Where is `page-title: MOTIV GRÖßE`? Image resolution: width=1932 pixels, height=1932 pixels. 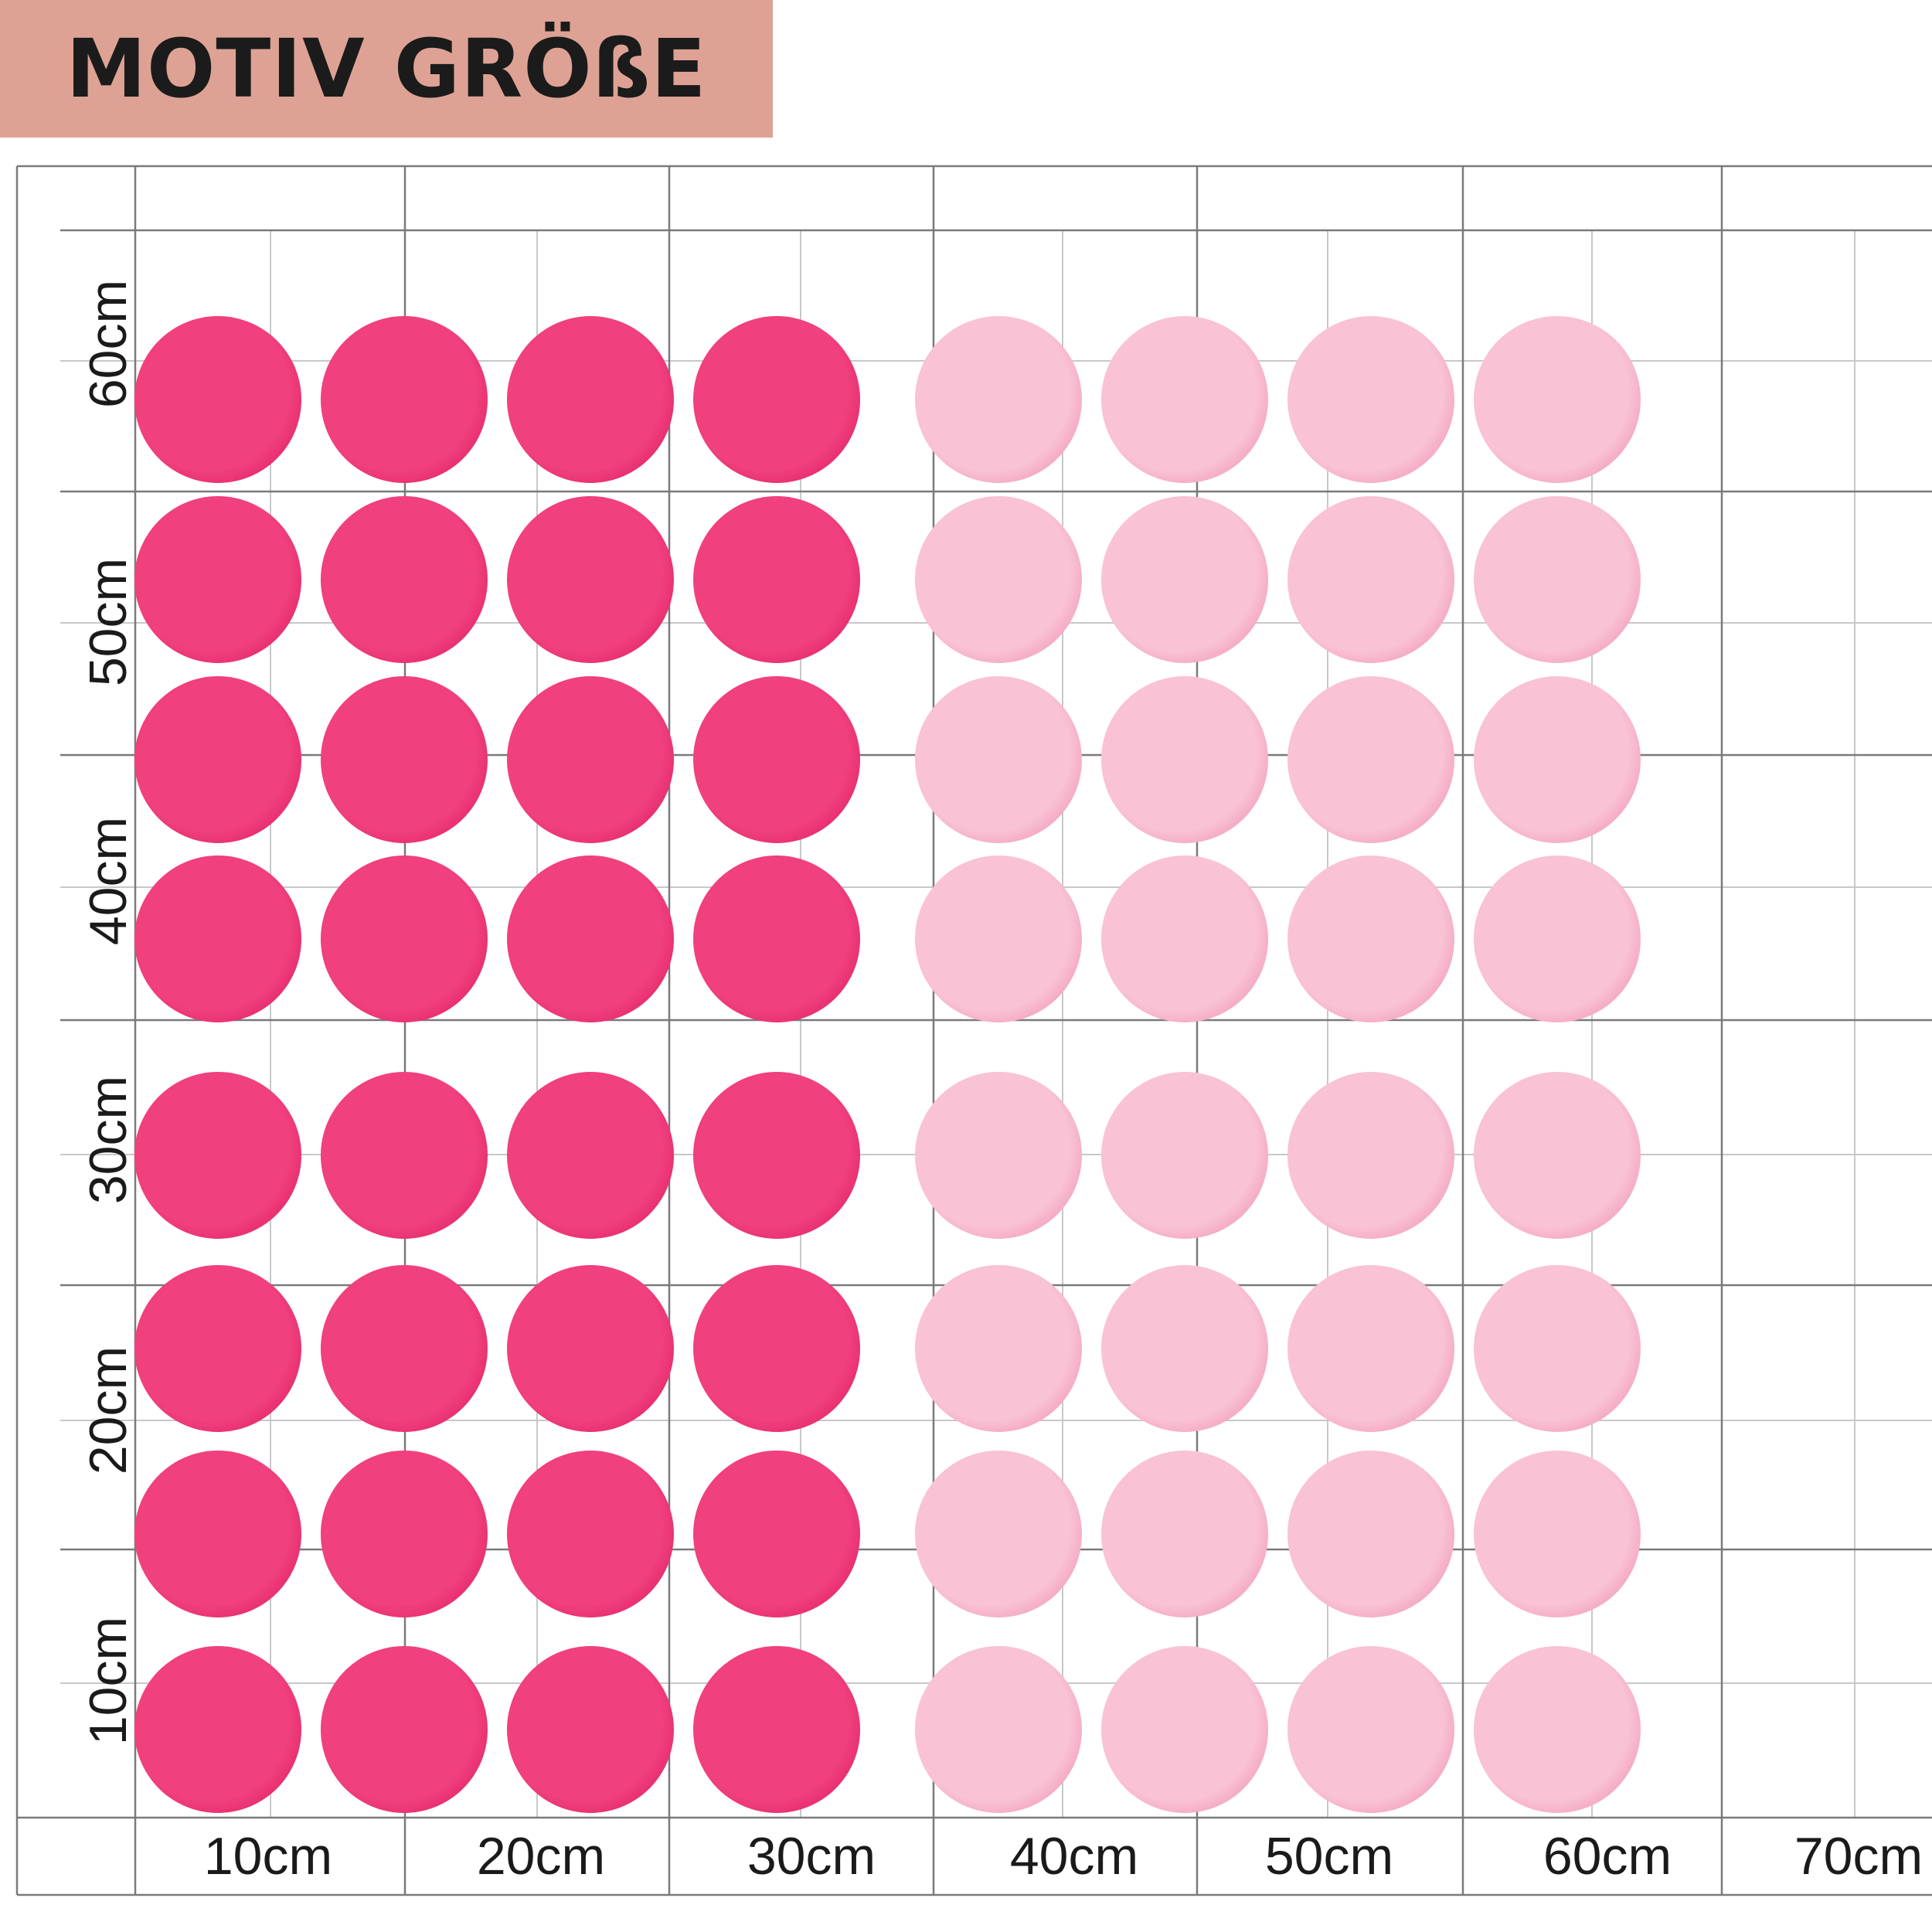
page-title: MOTIV GRÖßE is located at coordinates (387, 69).